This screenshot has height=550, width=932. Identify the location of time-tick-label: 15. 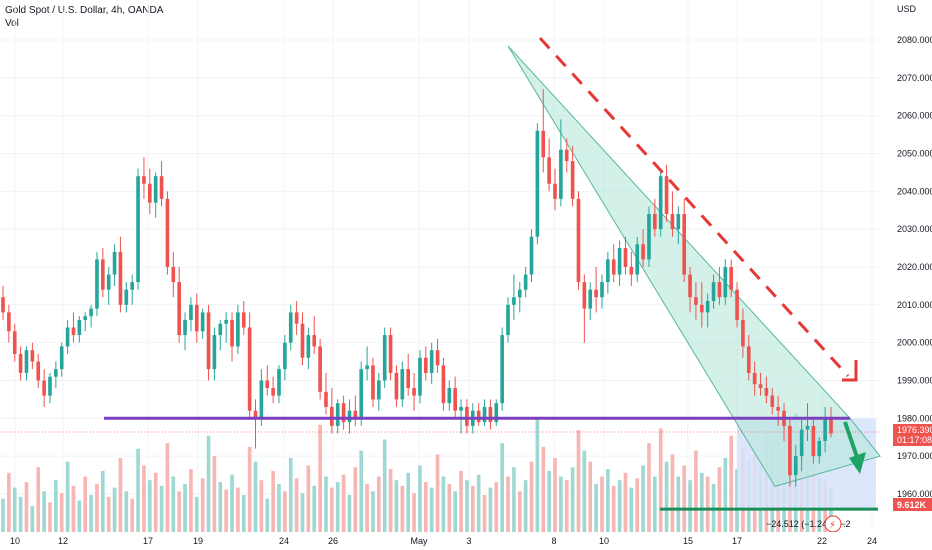
(688, 541).